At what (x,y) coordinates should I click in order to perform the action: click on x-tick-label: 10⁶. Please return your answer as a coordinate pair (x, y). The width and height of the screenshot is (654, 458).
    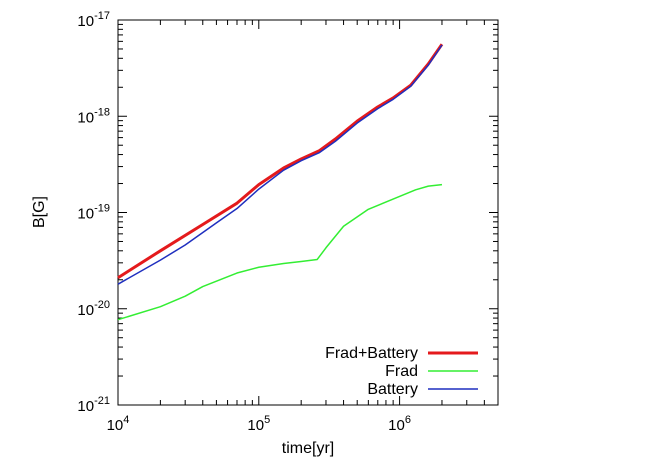
    Looking at the image, I should click on (399, 424).